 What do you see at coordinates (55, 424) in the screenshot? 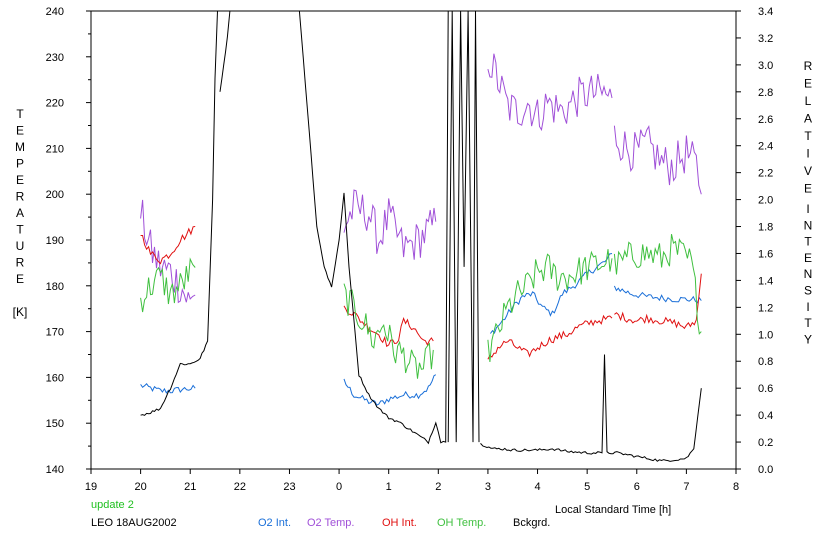
I see `y-left-tick-label: 150` at bounding box center [55, 424].